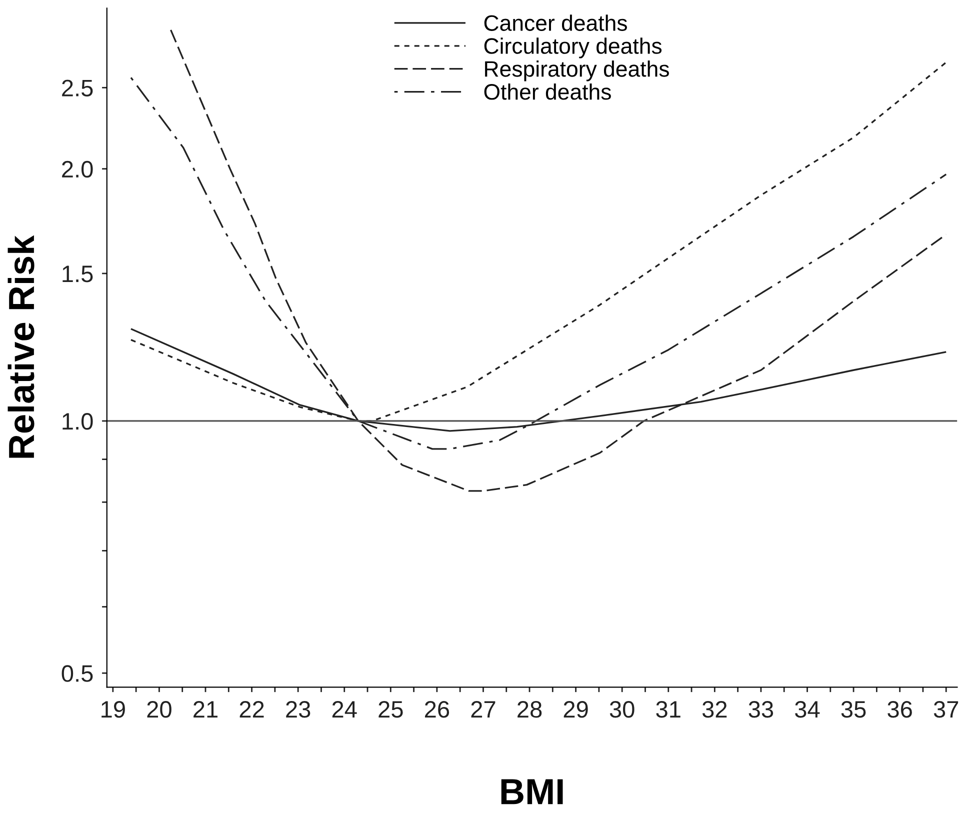 The height and width of the screenshot is (823, 963). I want to click on x-tick-label: 22, so click(252, 709).